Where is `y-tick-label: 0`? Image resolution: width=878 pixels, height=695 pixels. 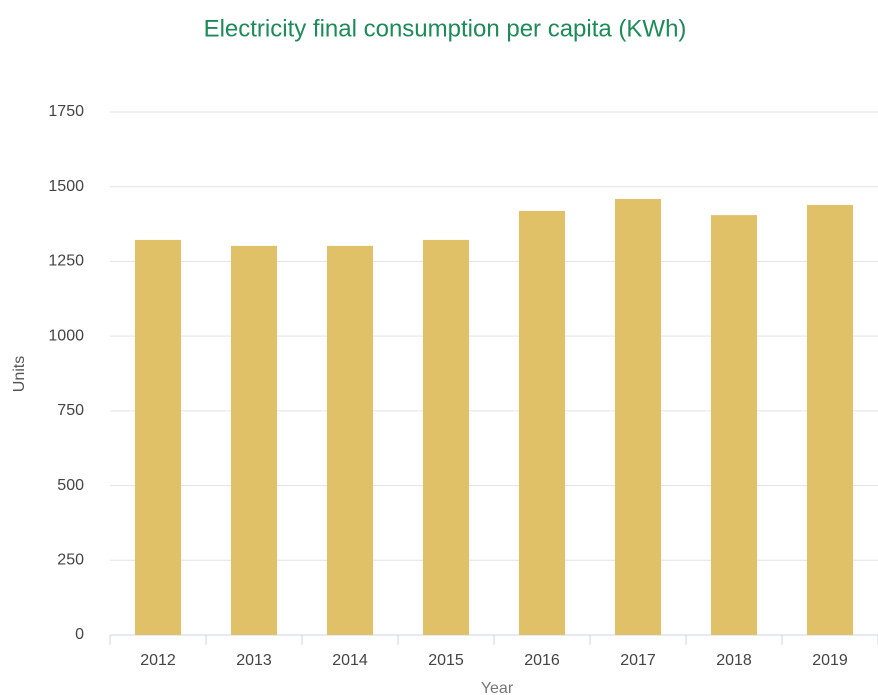 y-tick-label: 0 is located at coordinates (79, 634).